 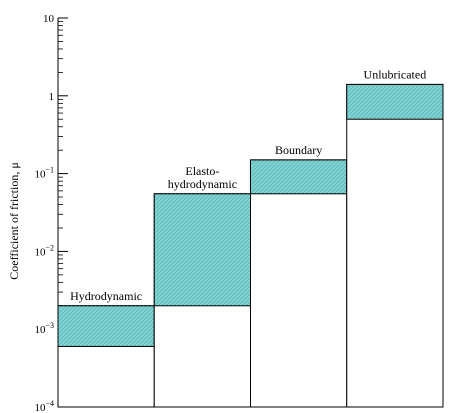 What do you see at coordinates (44, 406) in the screenshot?
I see `y-tick-label: 10⁻⁴` at bounding box center [44, 406].